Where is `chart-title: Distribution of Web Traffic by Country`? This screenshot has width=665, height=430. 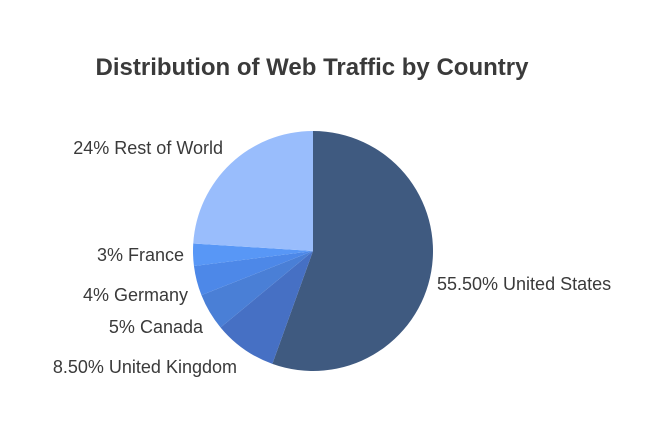
chart-title: Distribution of Web Traffic by Country is located at coordinates (313, 67).